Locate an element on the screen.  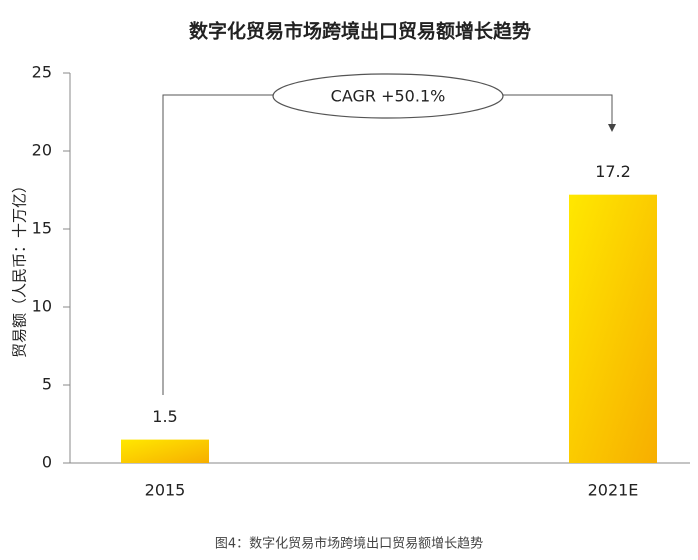
y-axis-label: 贸易额（人民币：十万亿） is located at coordinates (20, 268).